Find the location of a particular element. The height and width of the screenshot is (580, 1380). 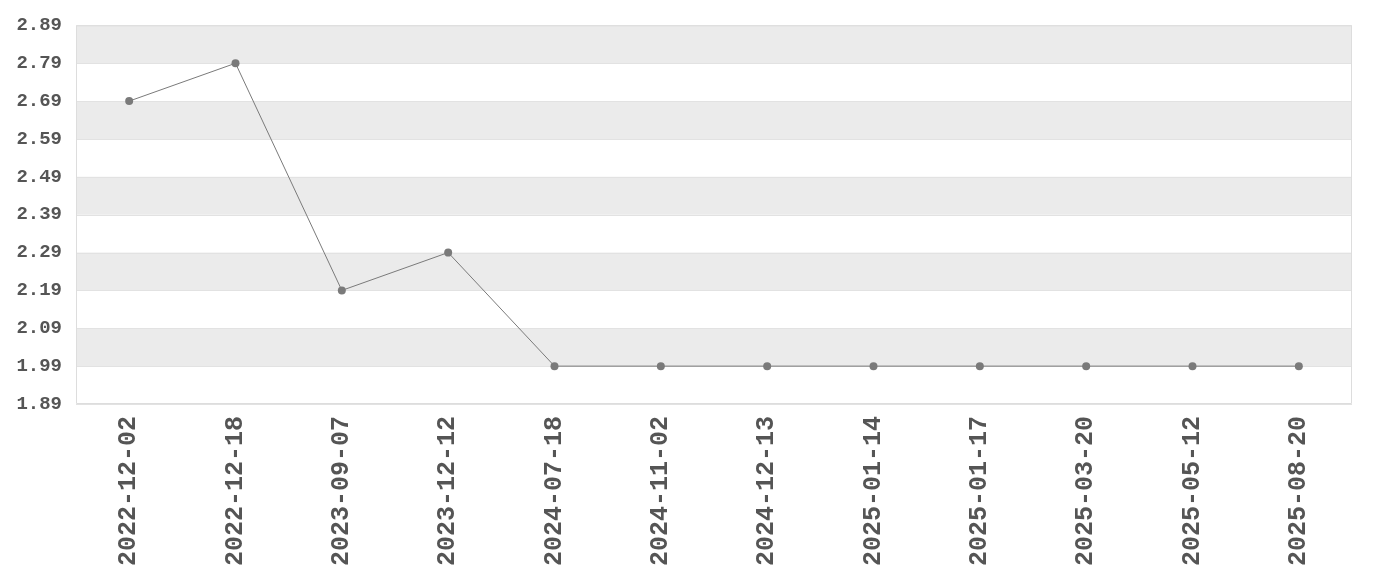

y-tick-label: 2.79 is located at coordinates (39, 63).